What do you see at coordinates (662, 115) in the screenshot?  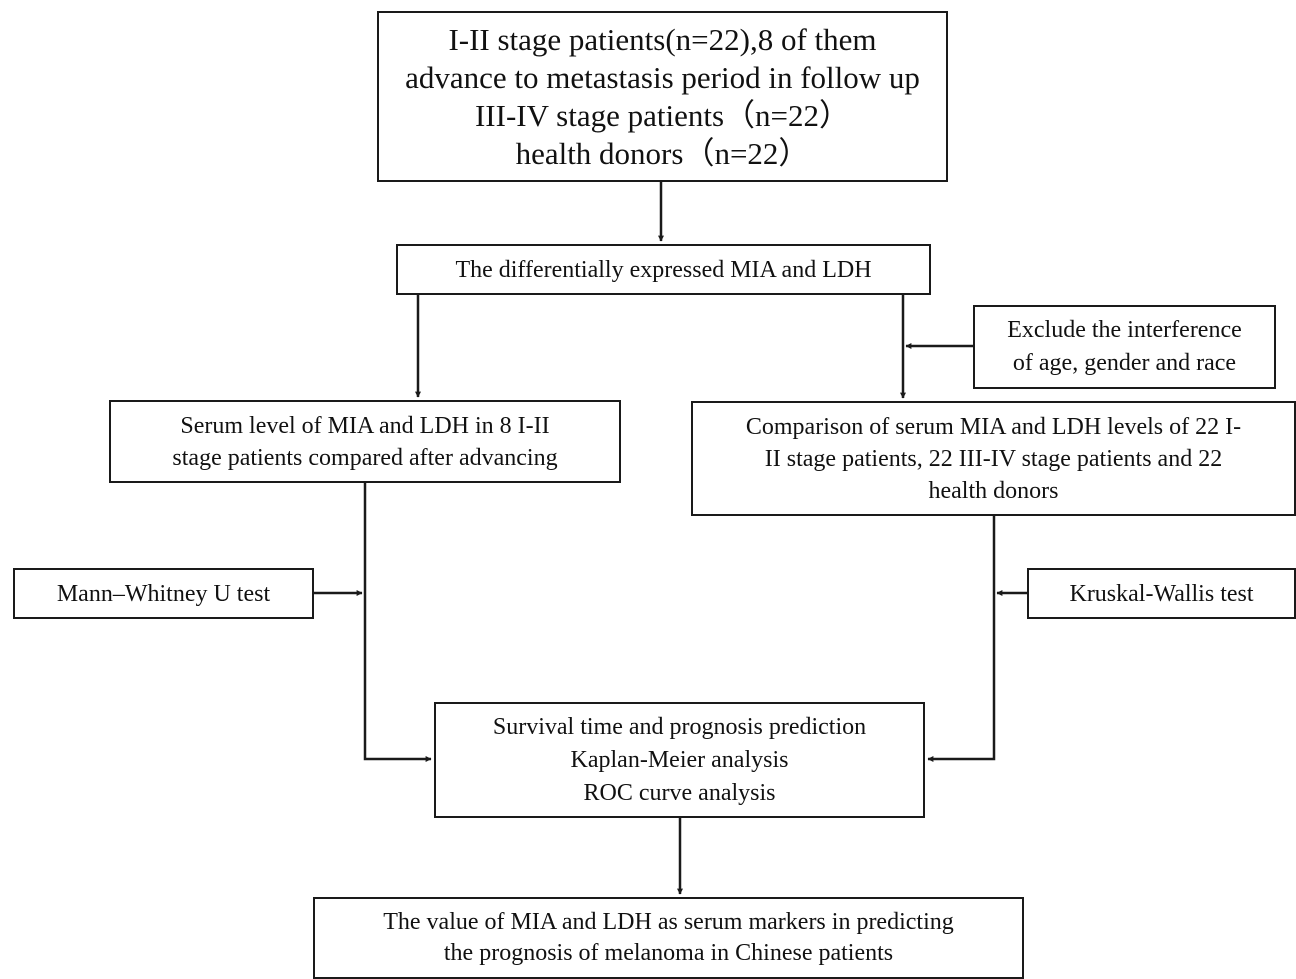 I see `cohort-line: III-IV stage patients（n=22）` at bounding box center [662, 115].